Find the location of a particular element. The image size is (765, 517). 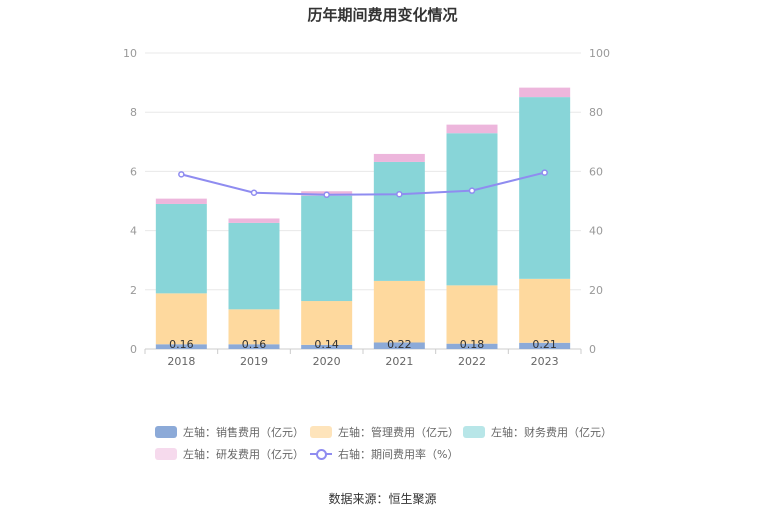

source-note: 数据来源：恒生聚源 is located at coordinates (382, 499).